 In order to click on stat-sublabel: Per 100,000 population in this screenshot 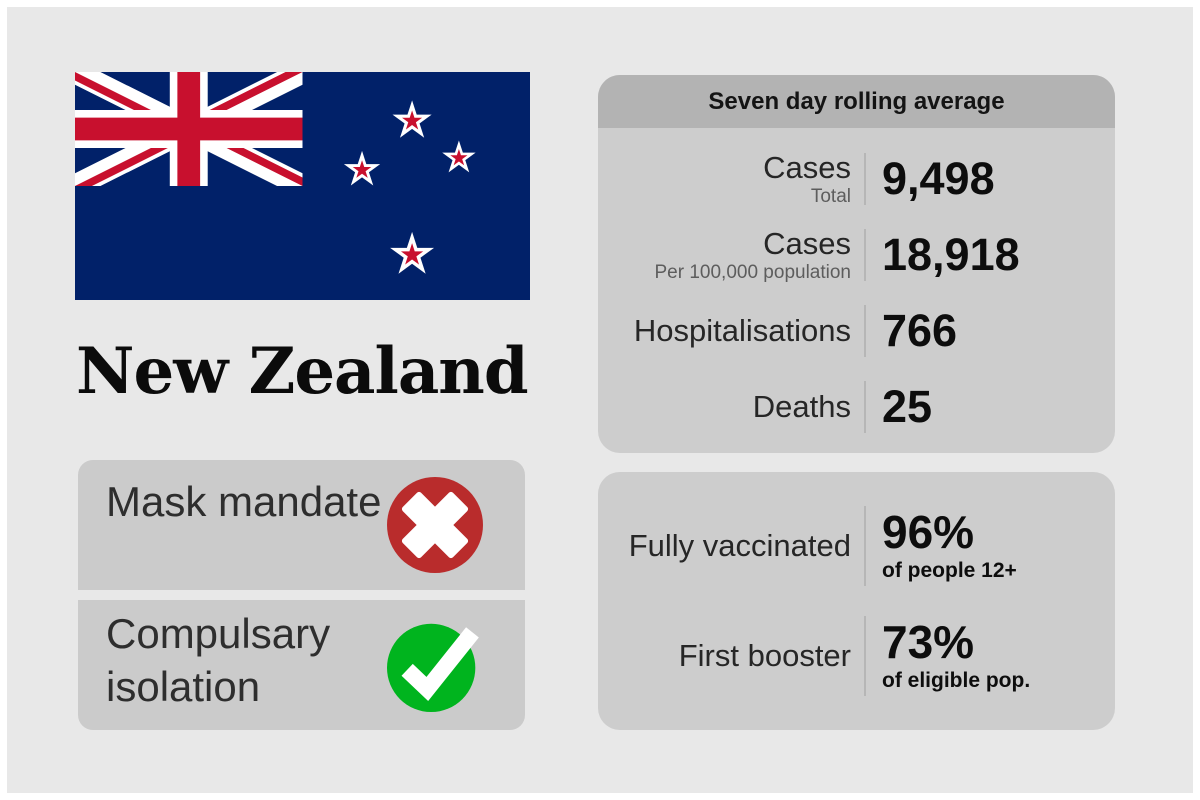, I will do `click(753, 272)`.